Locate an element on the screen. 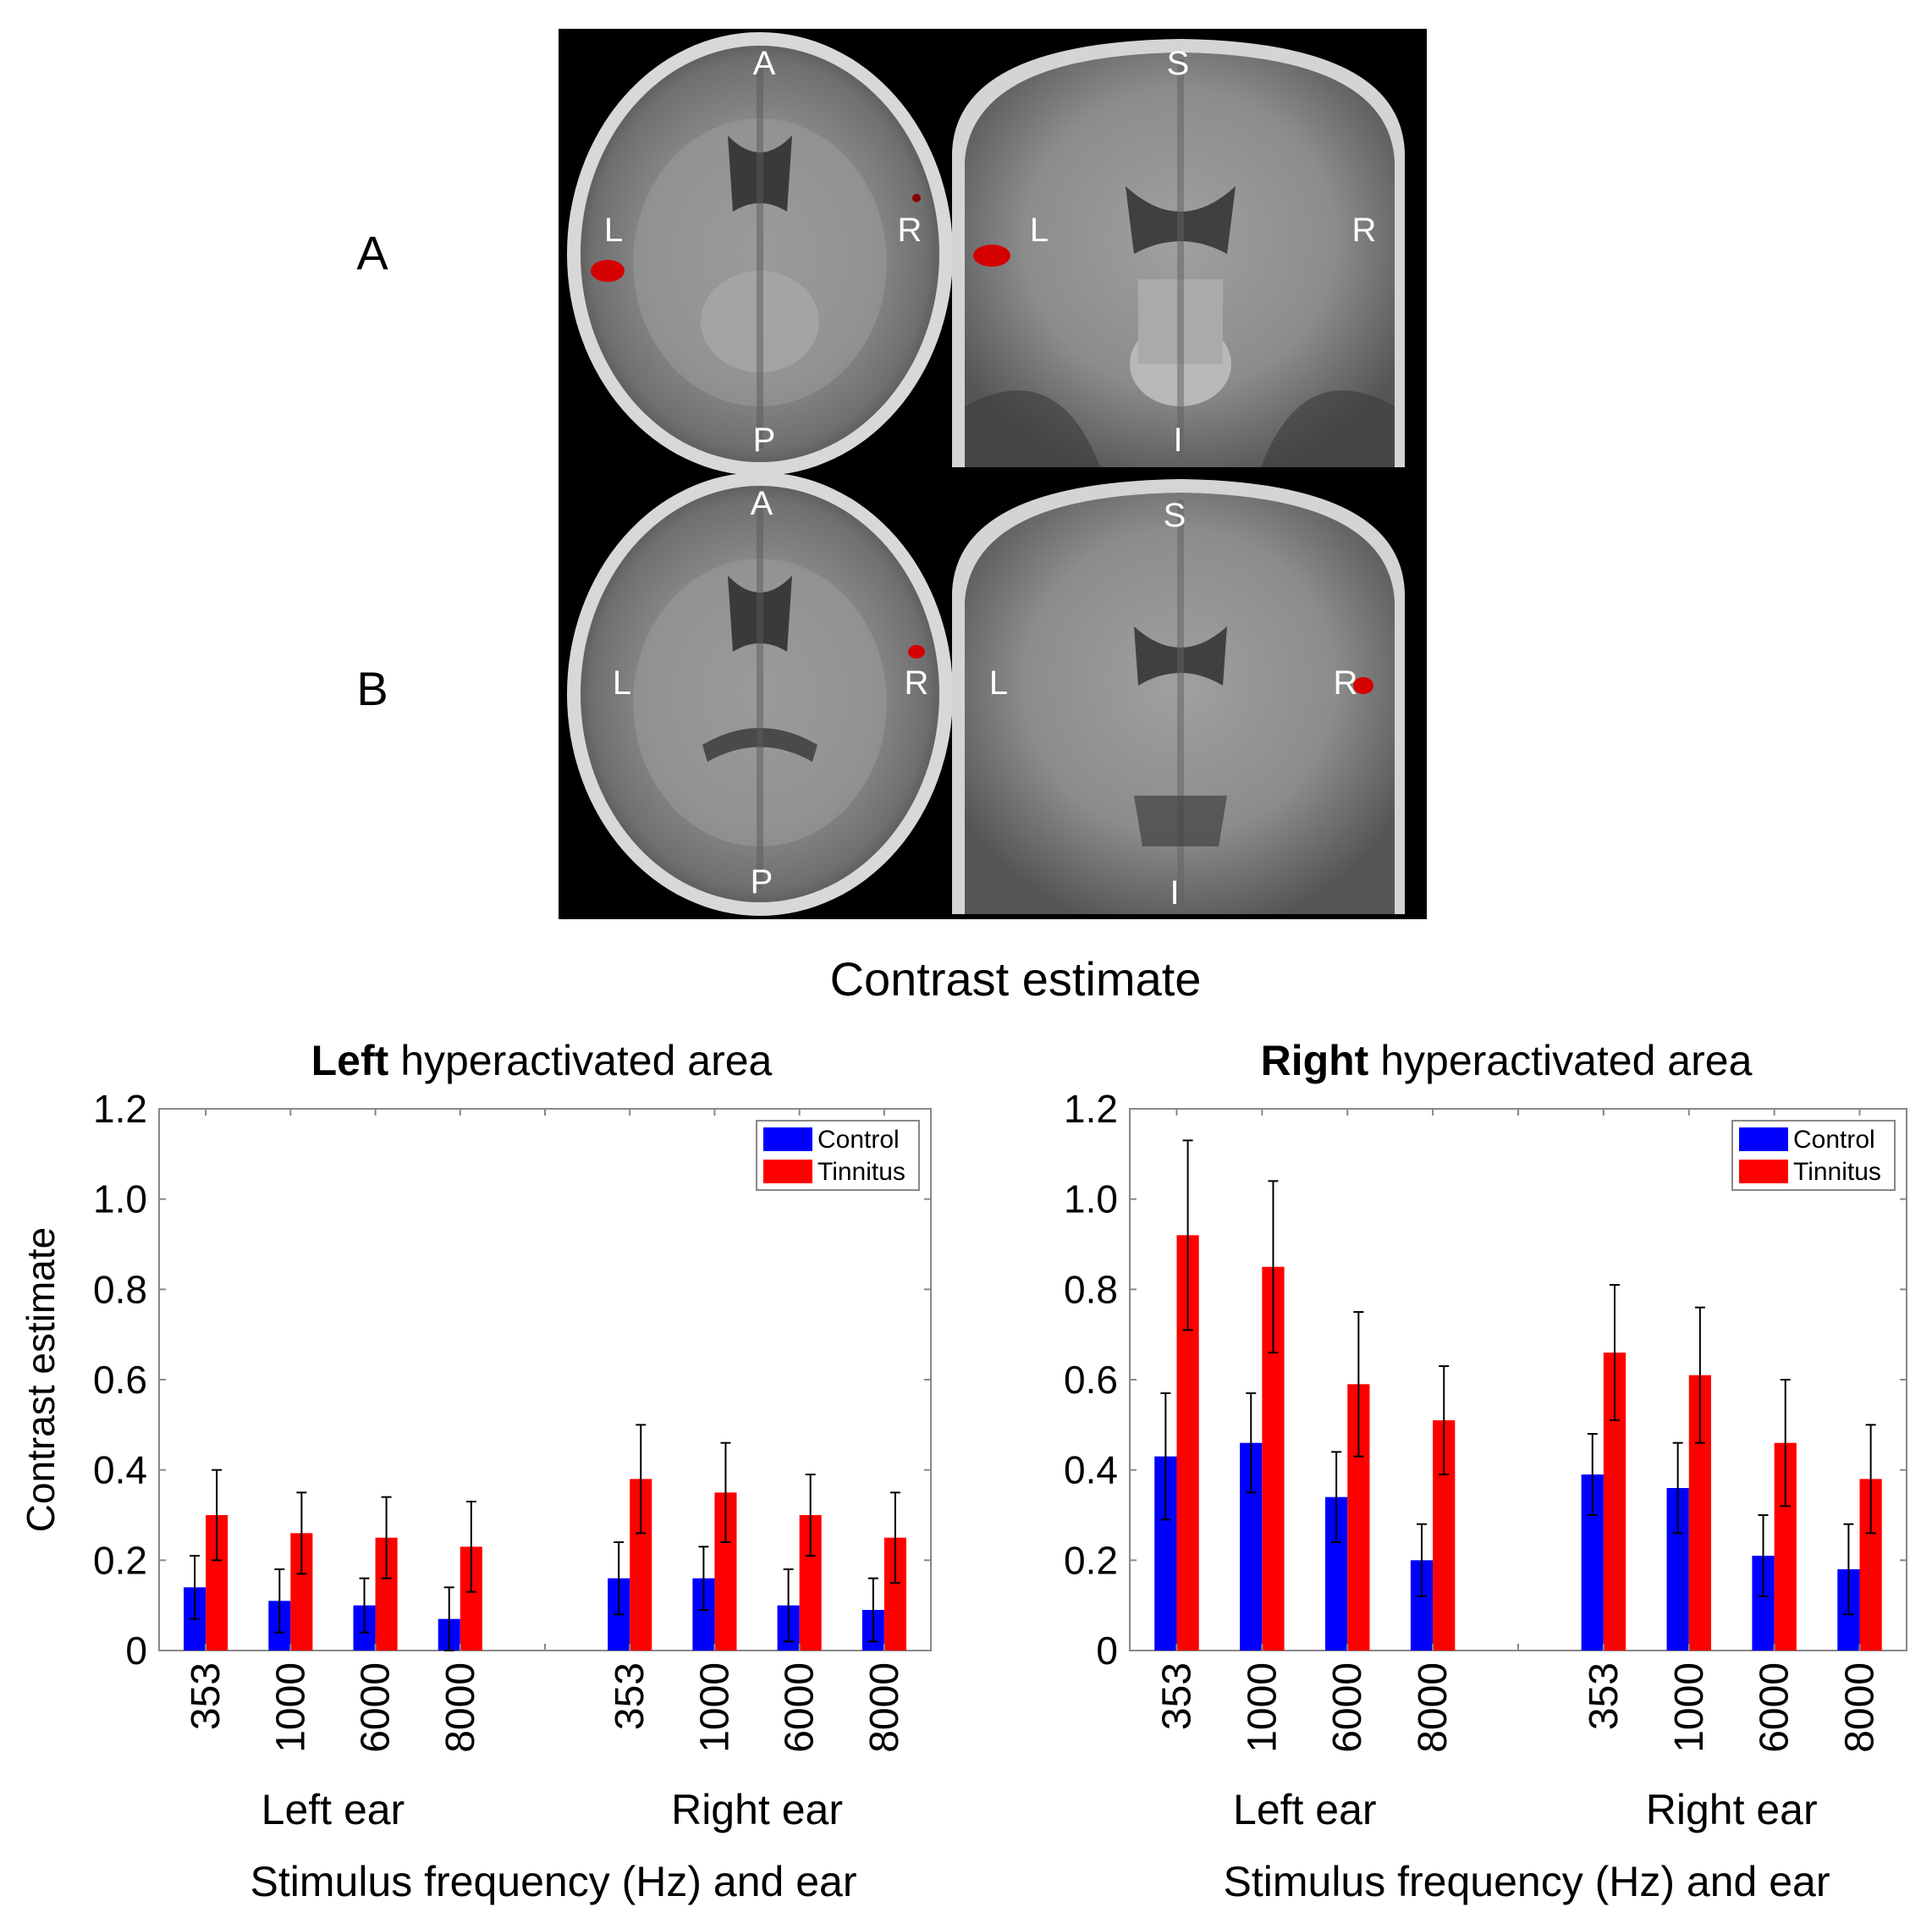  axial-b-right-label: R is located at coordinates (917, 683).